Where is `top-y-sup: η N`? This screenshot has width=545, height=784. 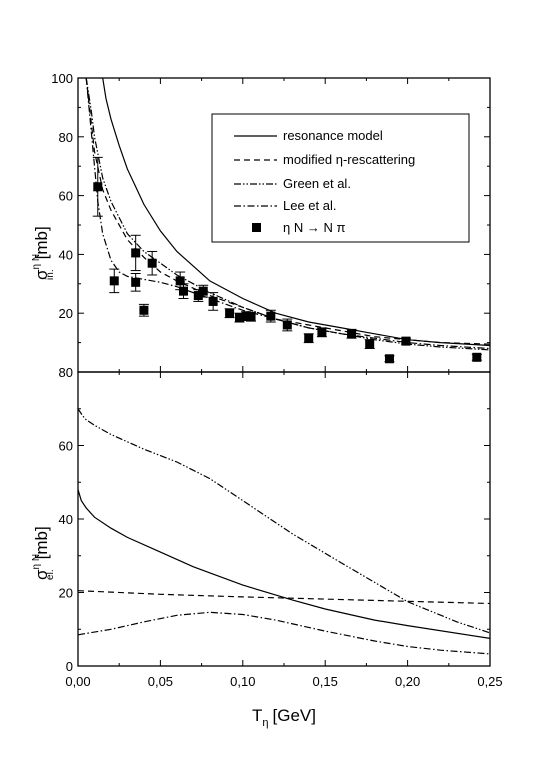 top-y-sup: η N is located at coordinates (36, 262).